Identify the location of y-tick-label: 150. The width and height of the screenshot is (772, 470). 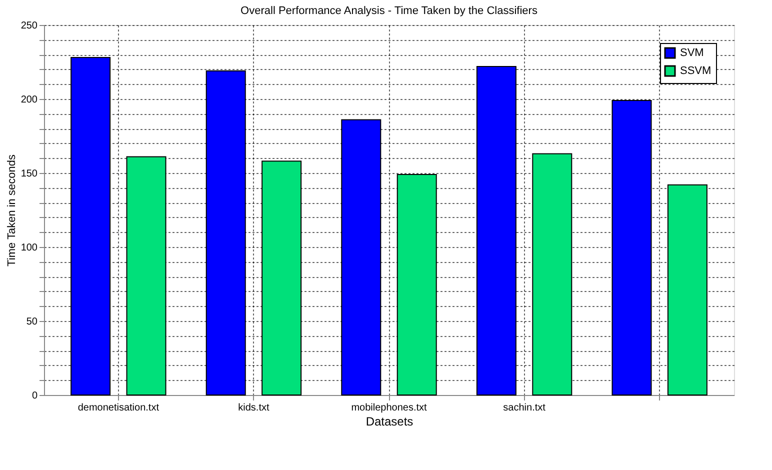
(29, 174).